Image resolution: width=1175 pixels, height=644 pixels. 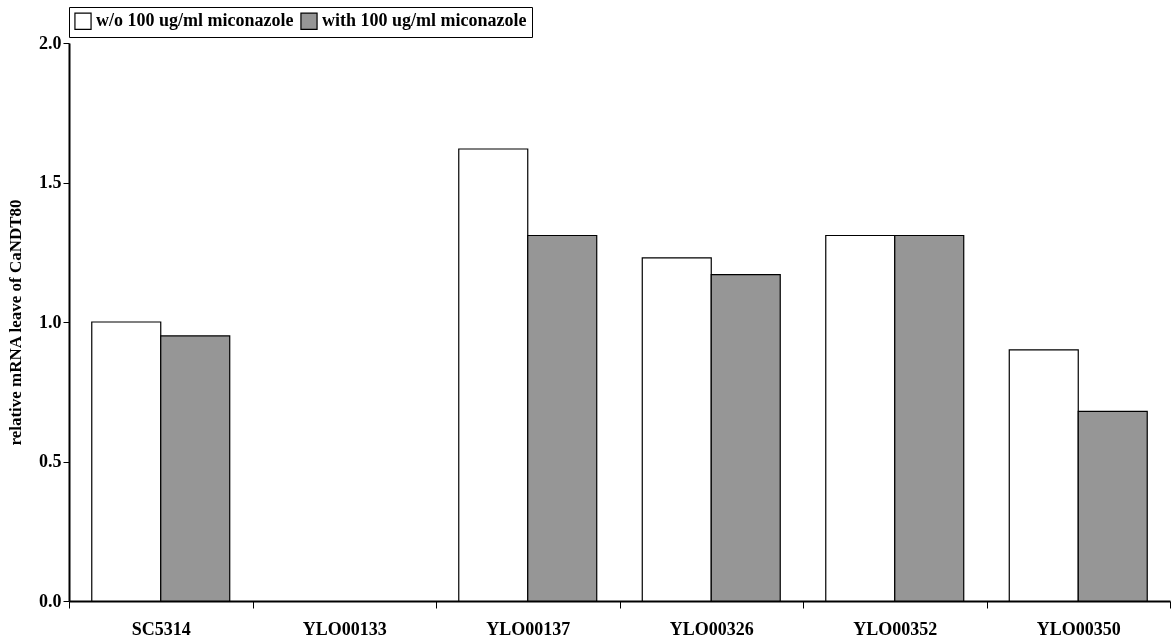 What do you see at coordinates (1078, 628) in the screenshot?
I see `x-tick-label: YLO00350` at bounding box center [1078, 628].